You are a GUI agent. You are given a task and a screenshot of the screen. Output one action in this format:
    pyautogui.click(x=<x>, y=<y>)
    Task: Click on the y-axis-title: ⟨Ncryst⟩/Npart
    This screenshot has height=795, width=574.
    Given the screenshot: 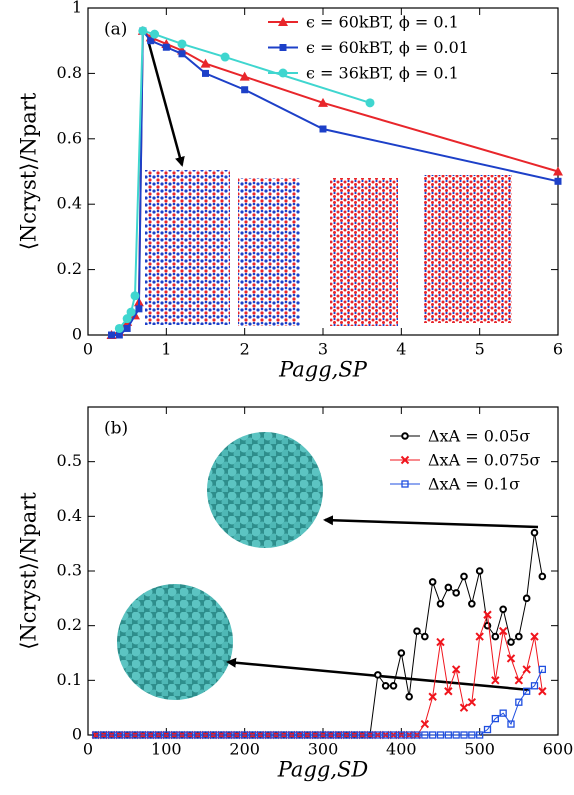 What is the action you would take?
    pyautogui.click(x=29, y=171)
    